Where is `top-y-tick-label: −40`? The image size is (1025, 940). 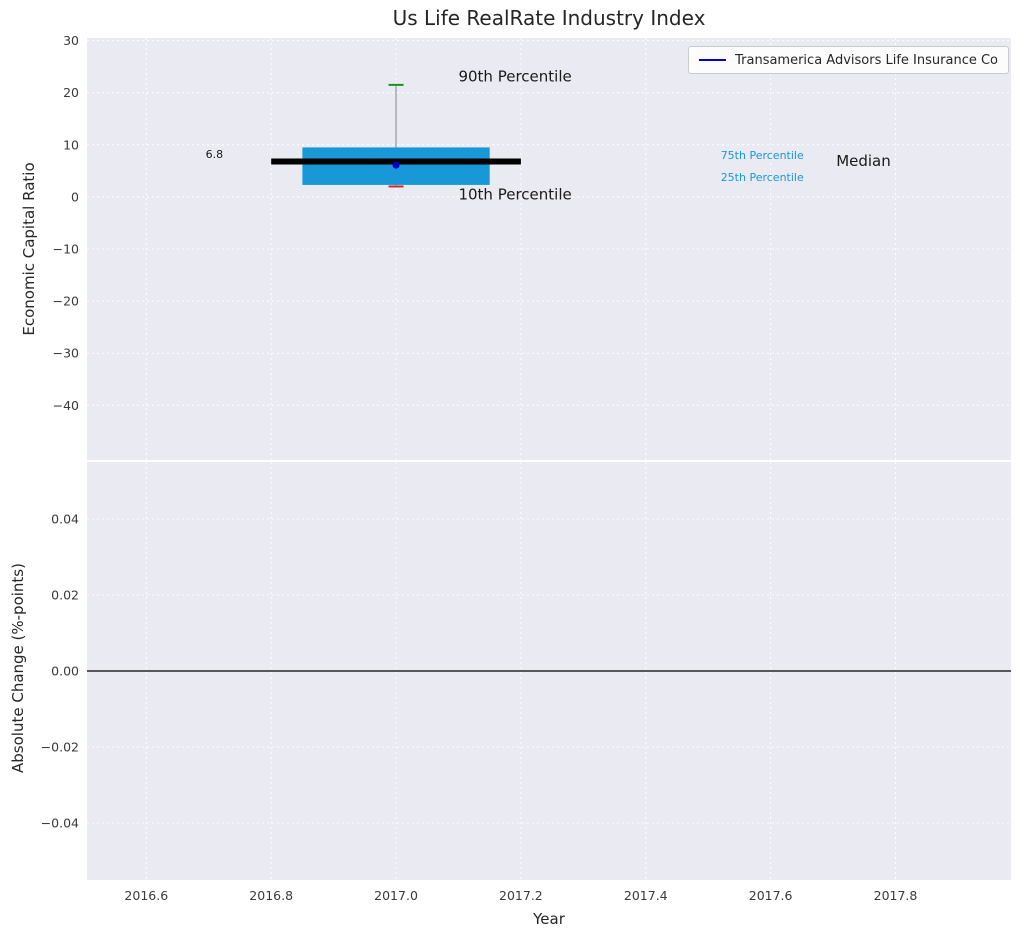 top-y-tick-label: −40 is located at coordinates (66, 405).